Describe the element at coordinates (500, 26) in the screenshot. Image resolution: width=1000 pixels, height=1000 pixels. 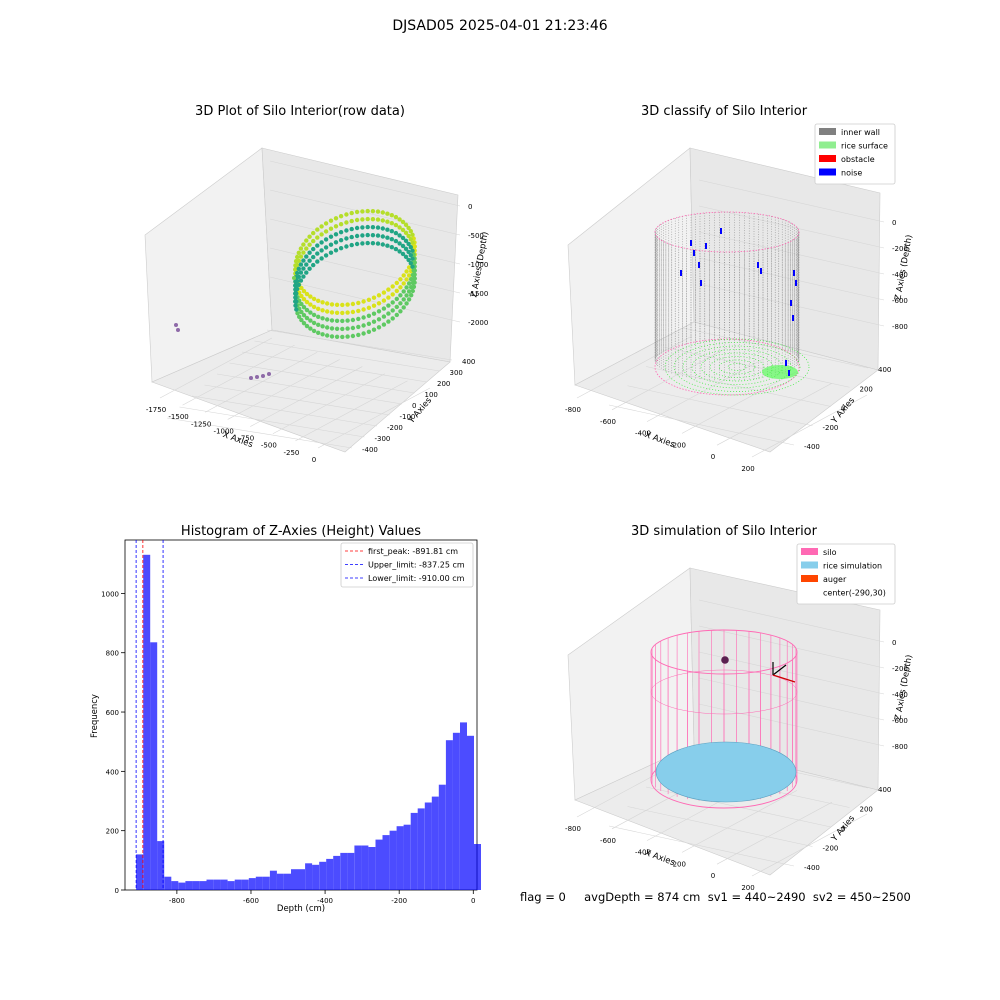
I see `figure-title: DJSAD05 2025-04-01 21:23:46` at that location.